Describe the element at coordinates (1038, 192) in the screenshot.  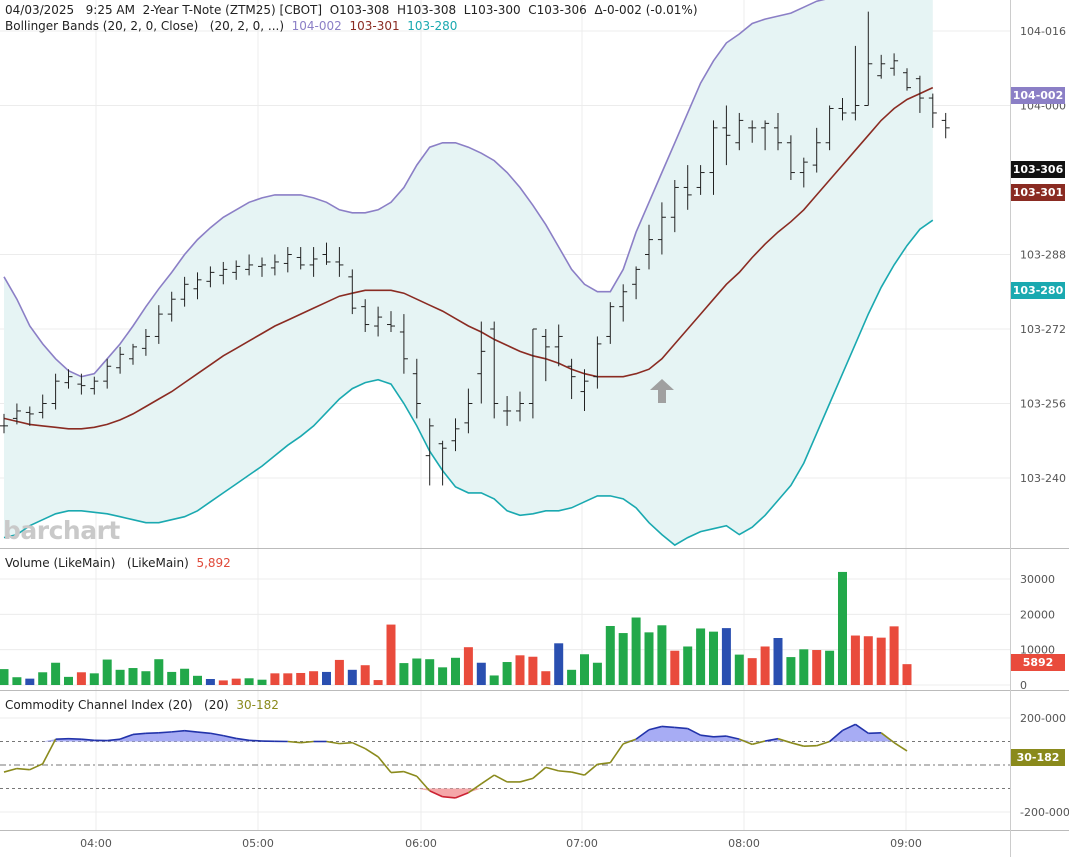
I see `mid-band-tag: 103-301` at that location.